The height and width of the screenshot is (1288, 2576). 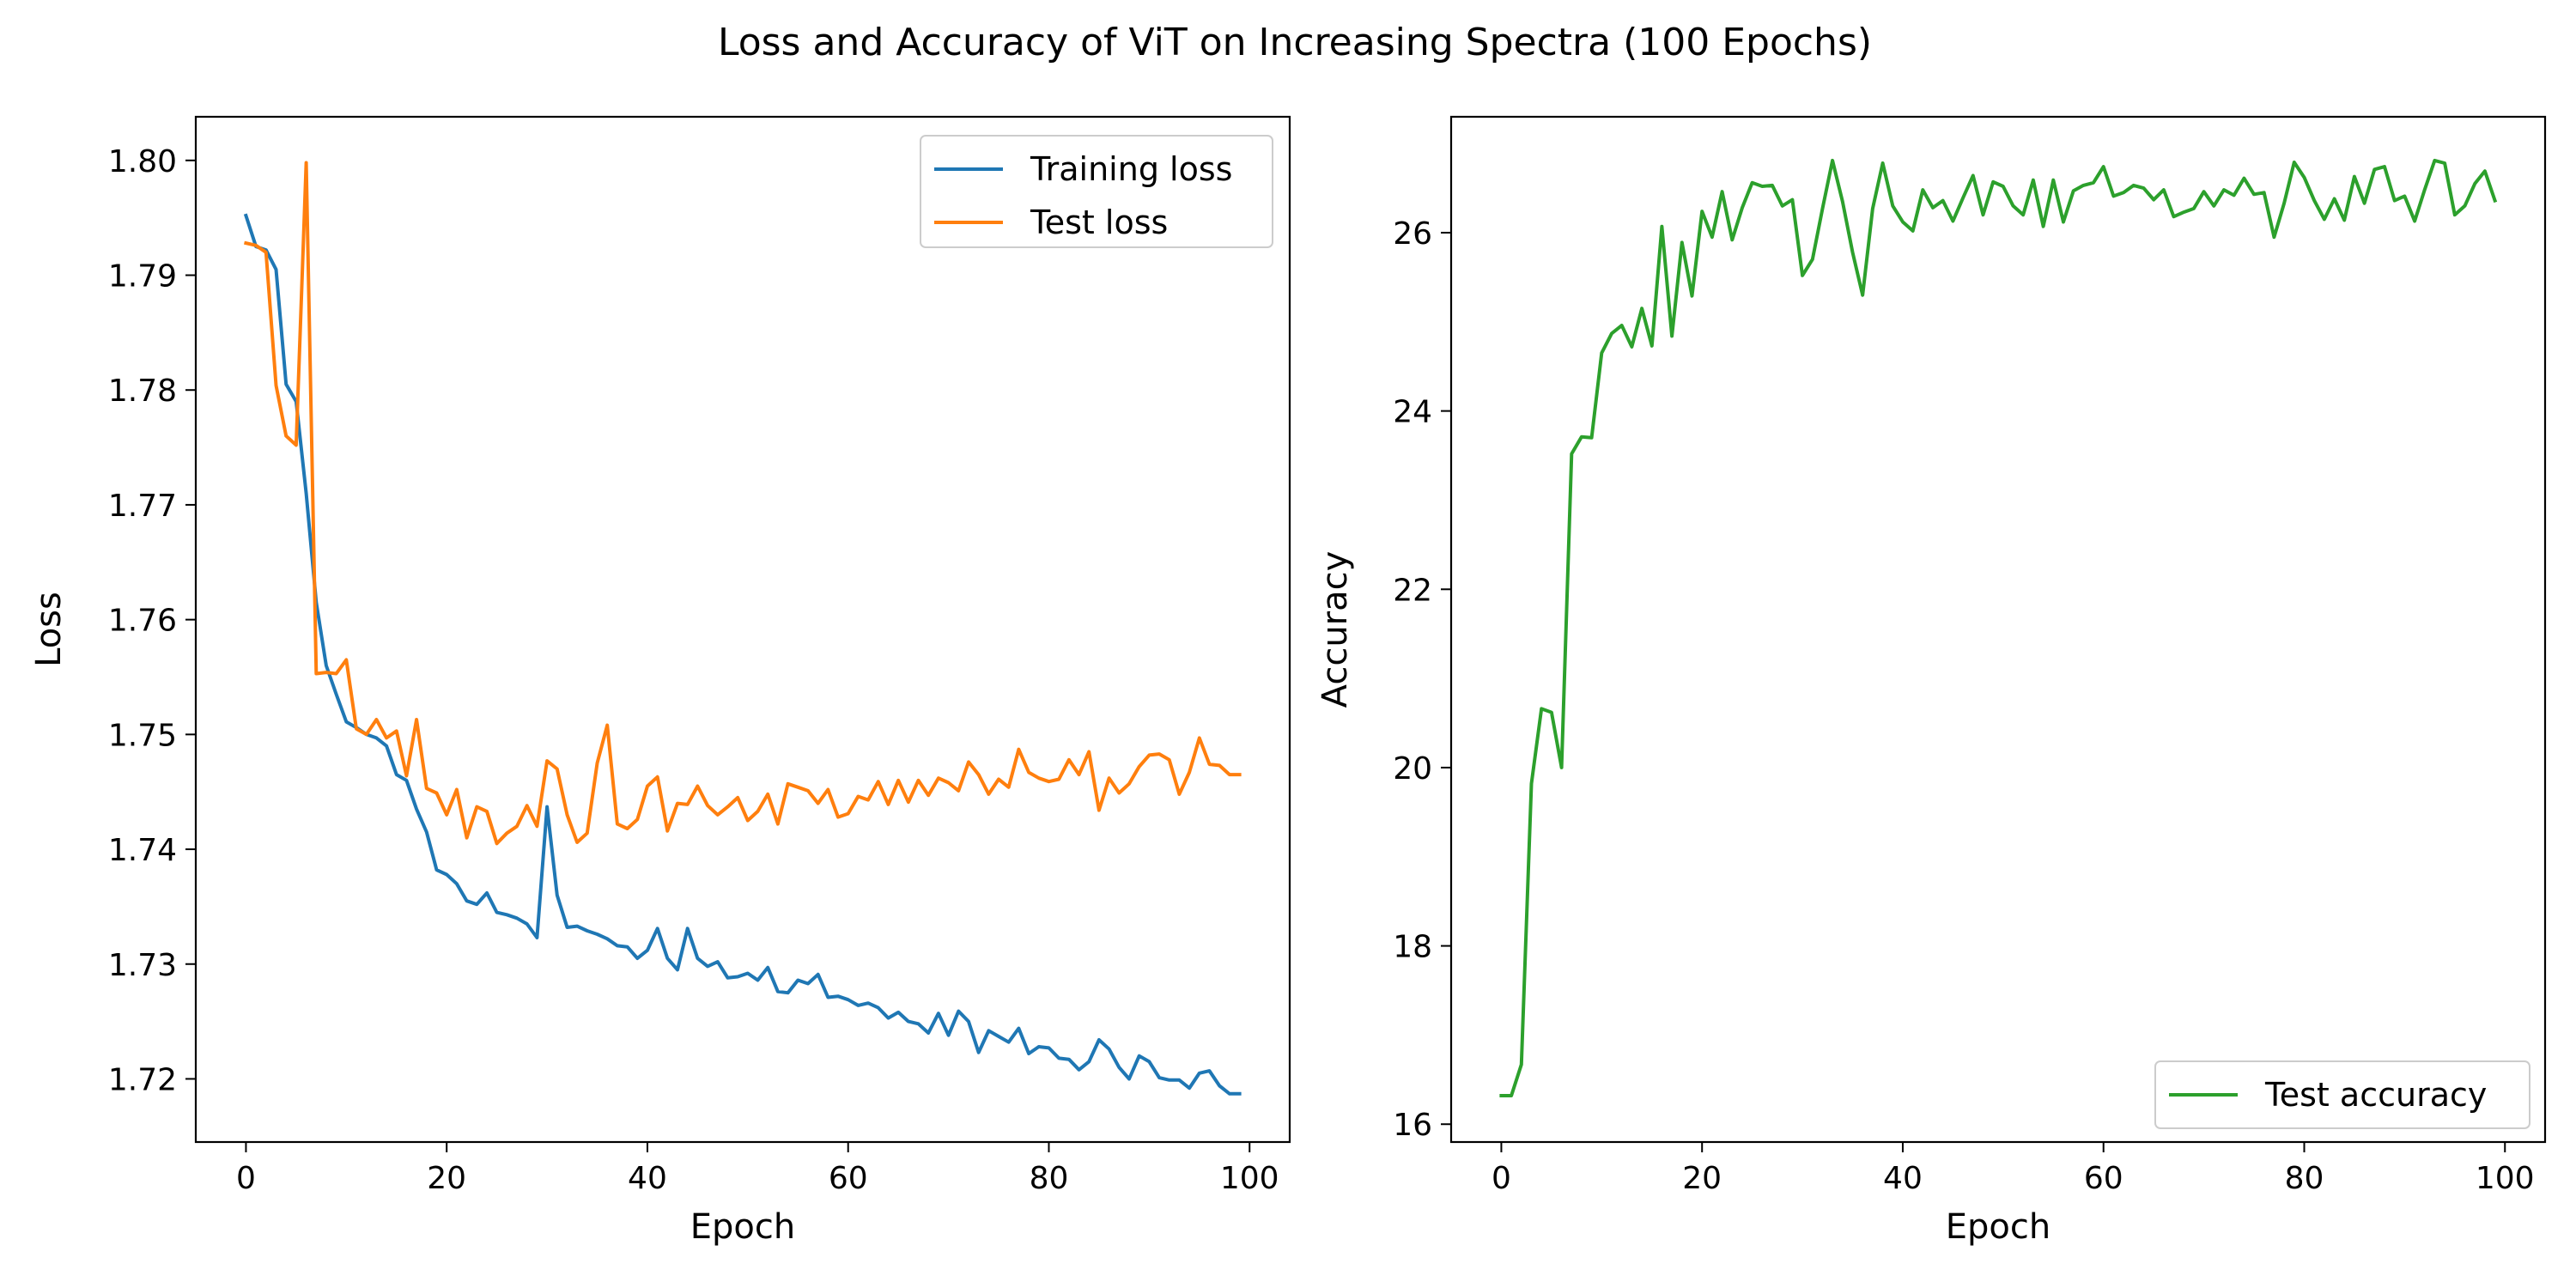 I want to click on legend: Training loss Test loss, so click(x=1096, y=191).